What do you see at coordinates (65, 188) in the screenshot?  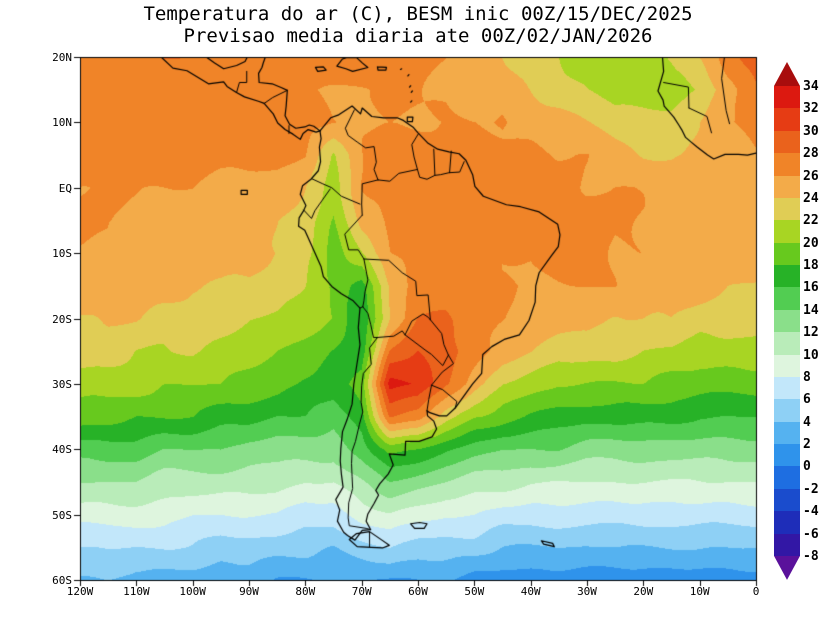 I see `lat-tick-label: EQ` at bounding box center [65, 188].